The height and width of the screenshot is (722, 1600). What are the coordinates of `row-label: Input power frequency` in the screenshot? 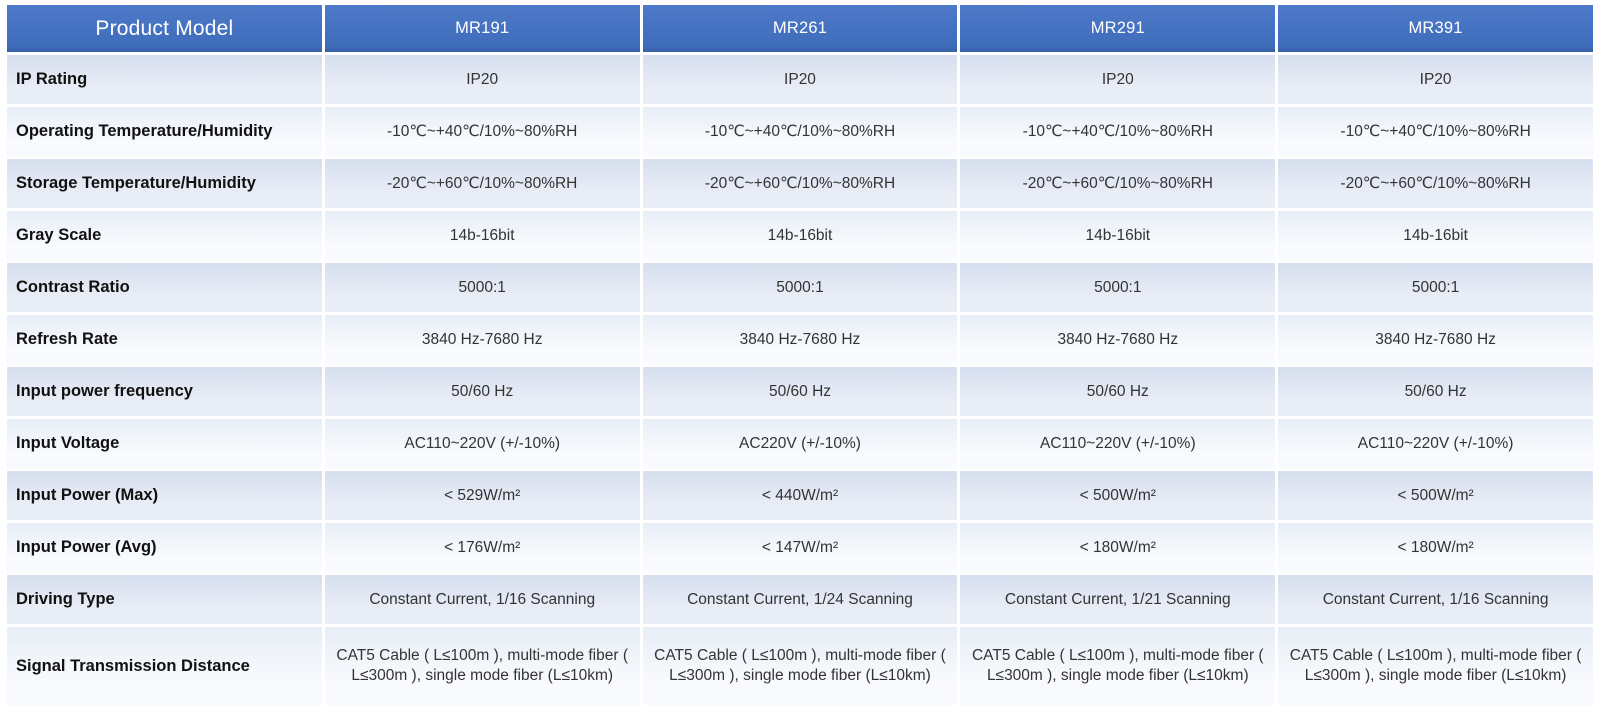 It's located at (164, 391).